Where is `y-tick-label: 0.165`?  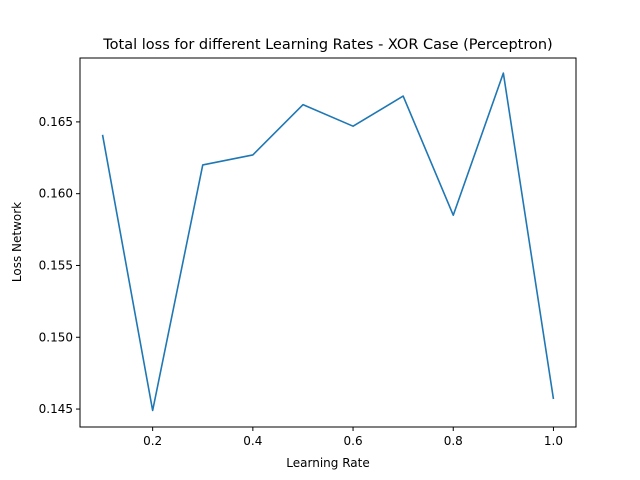
y-tick-label: 0.165 is located at coordinates (56, 122).